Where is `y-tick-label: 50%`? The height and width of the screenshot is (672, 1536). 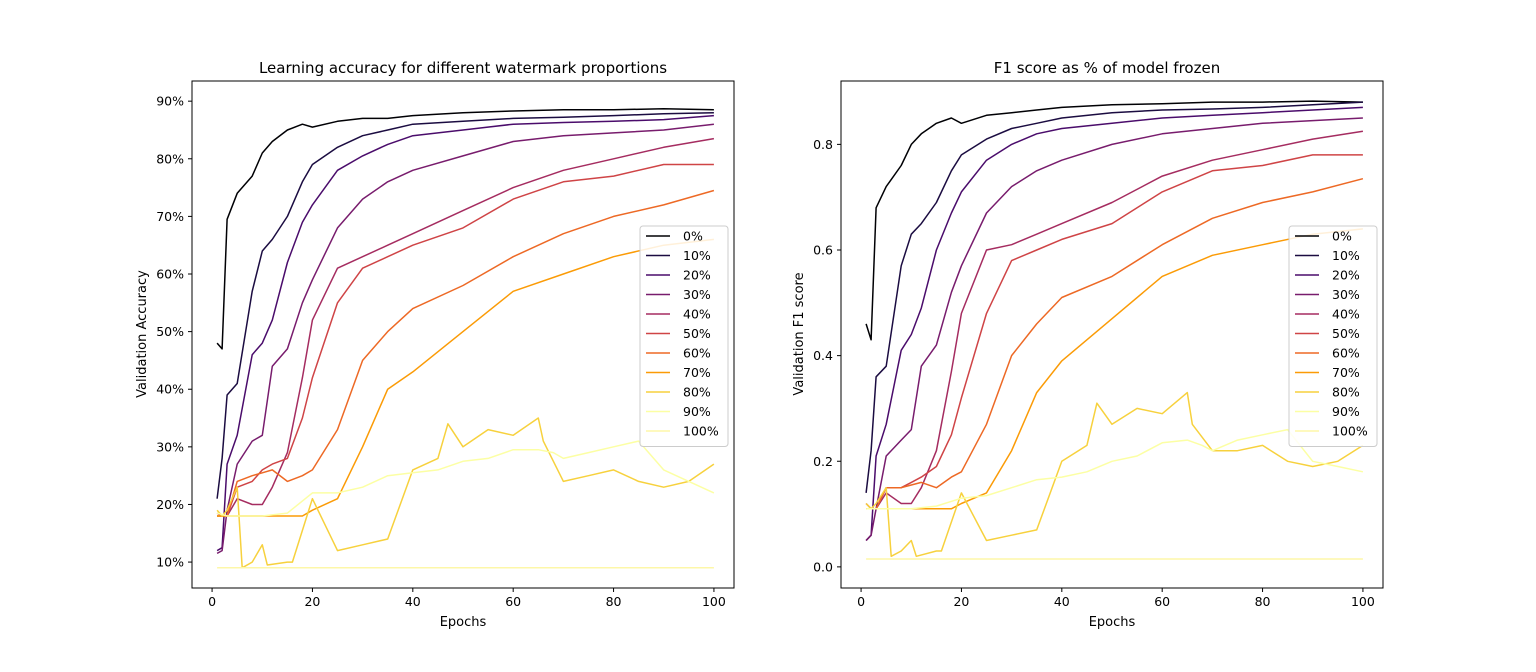
y-tick-label: 50% is located at coordinates (170, 331).